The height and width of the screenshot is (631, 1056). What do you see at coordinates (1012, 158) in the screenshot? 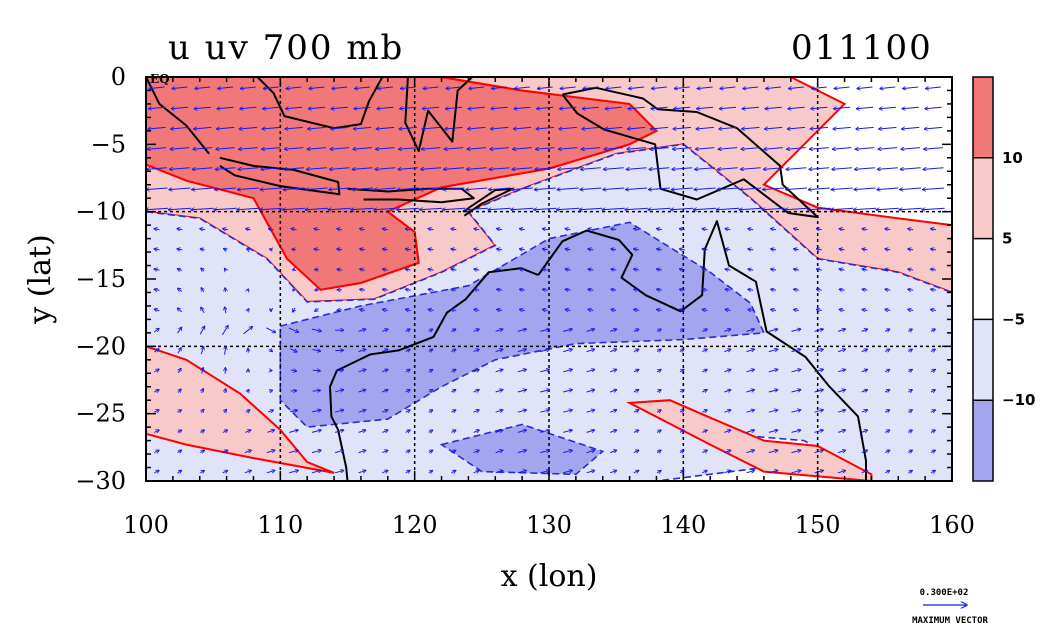
I see `colorbar-level-label: 10` at bounding box center [1012, 158].